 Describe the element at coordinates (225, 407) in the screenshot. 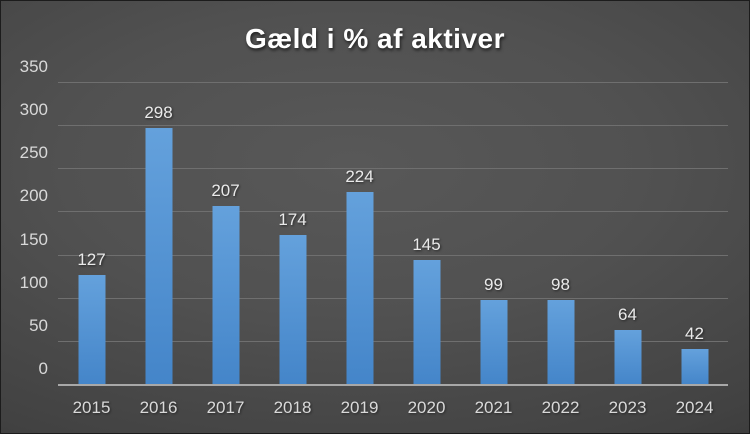

I see `x-tick-label-2017: 2017` at that location.